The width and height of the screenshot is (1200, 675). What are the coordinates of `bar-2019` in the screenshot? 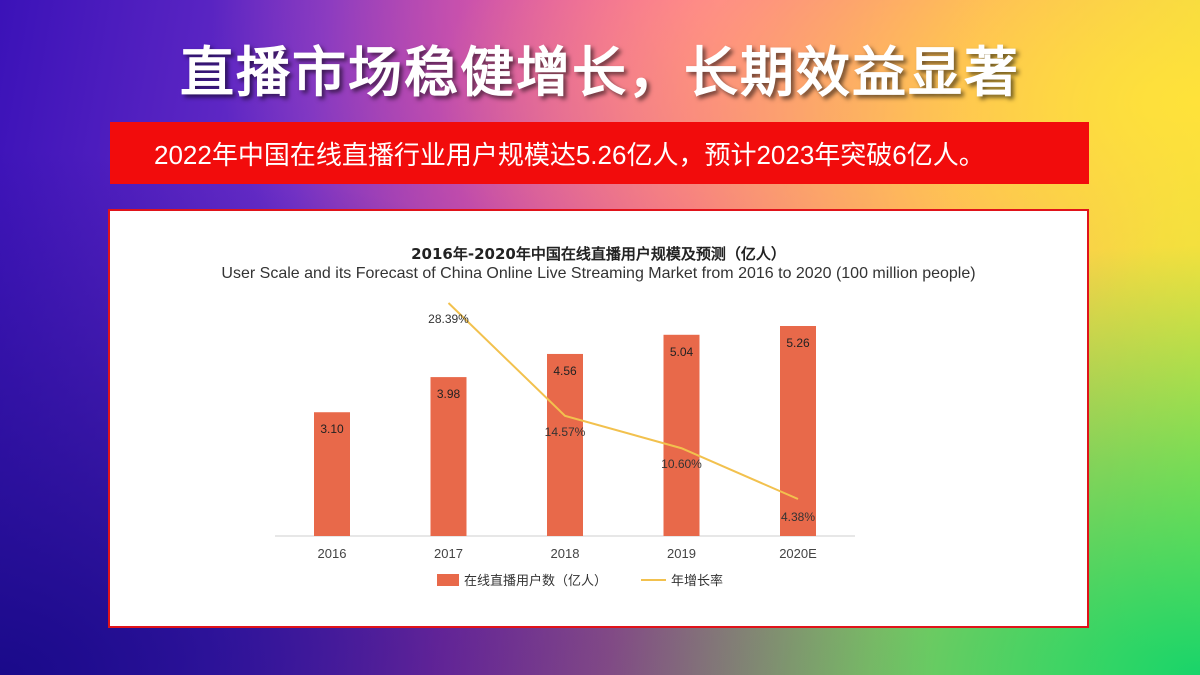 It's located at (681, 435).